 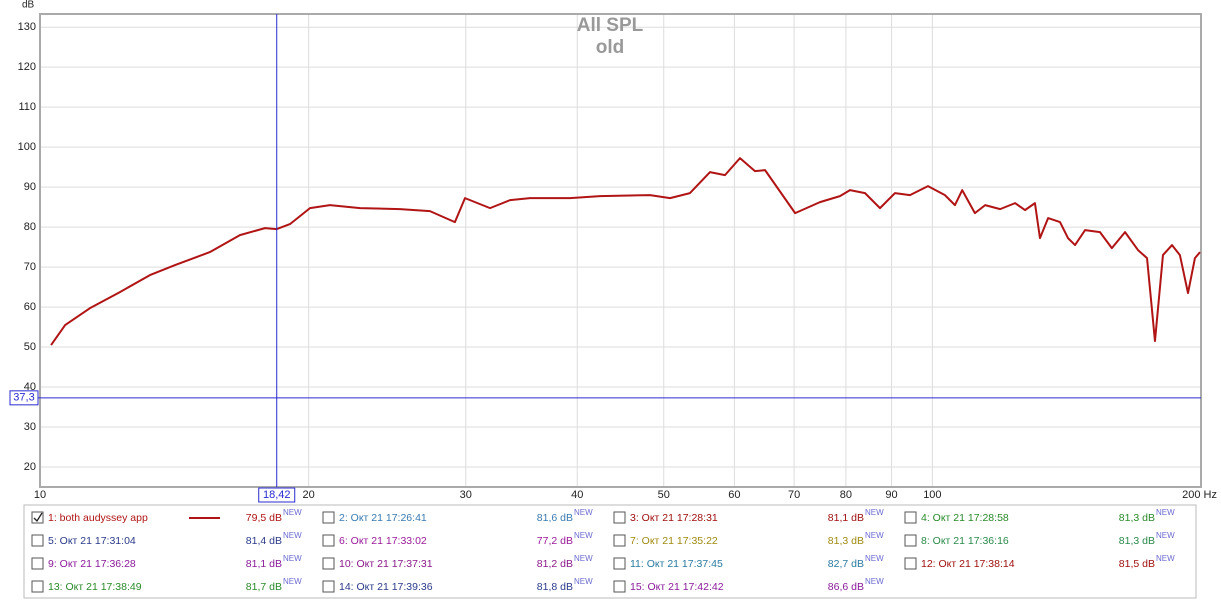 I want to click on legend-name: 3: Окт 21 17:28:31, so click(x=674, y=518).